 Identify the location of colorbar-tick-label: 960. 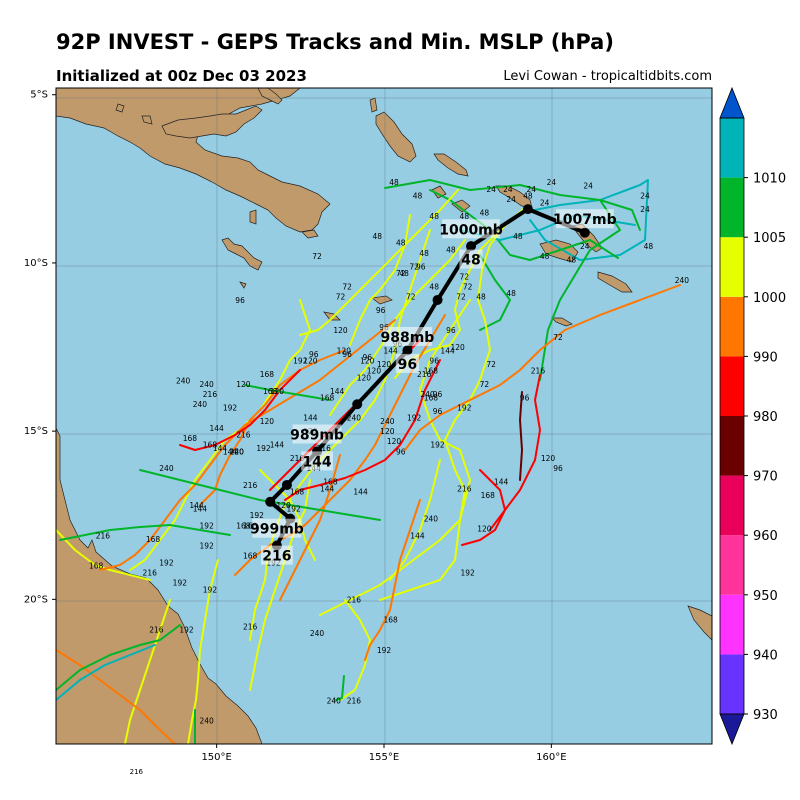
(765, 536).